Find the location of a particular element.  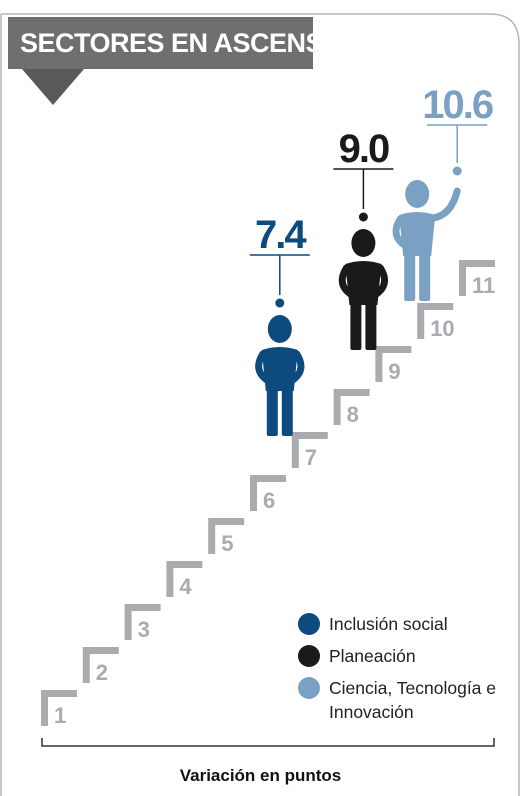

step-label-6: 6 is located at coordinates (269, 500).